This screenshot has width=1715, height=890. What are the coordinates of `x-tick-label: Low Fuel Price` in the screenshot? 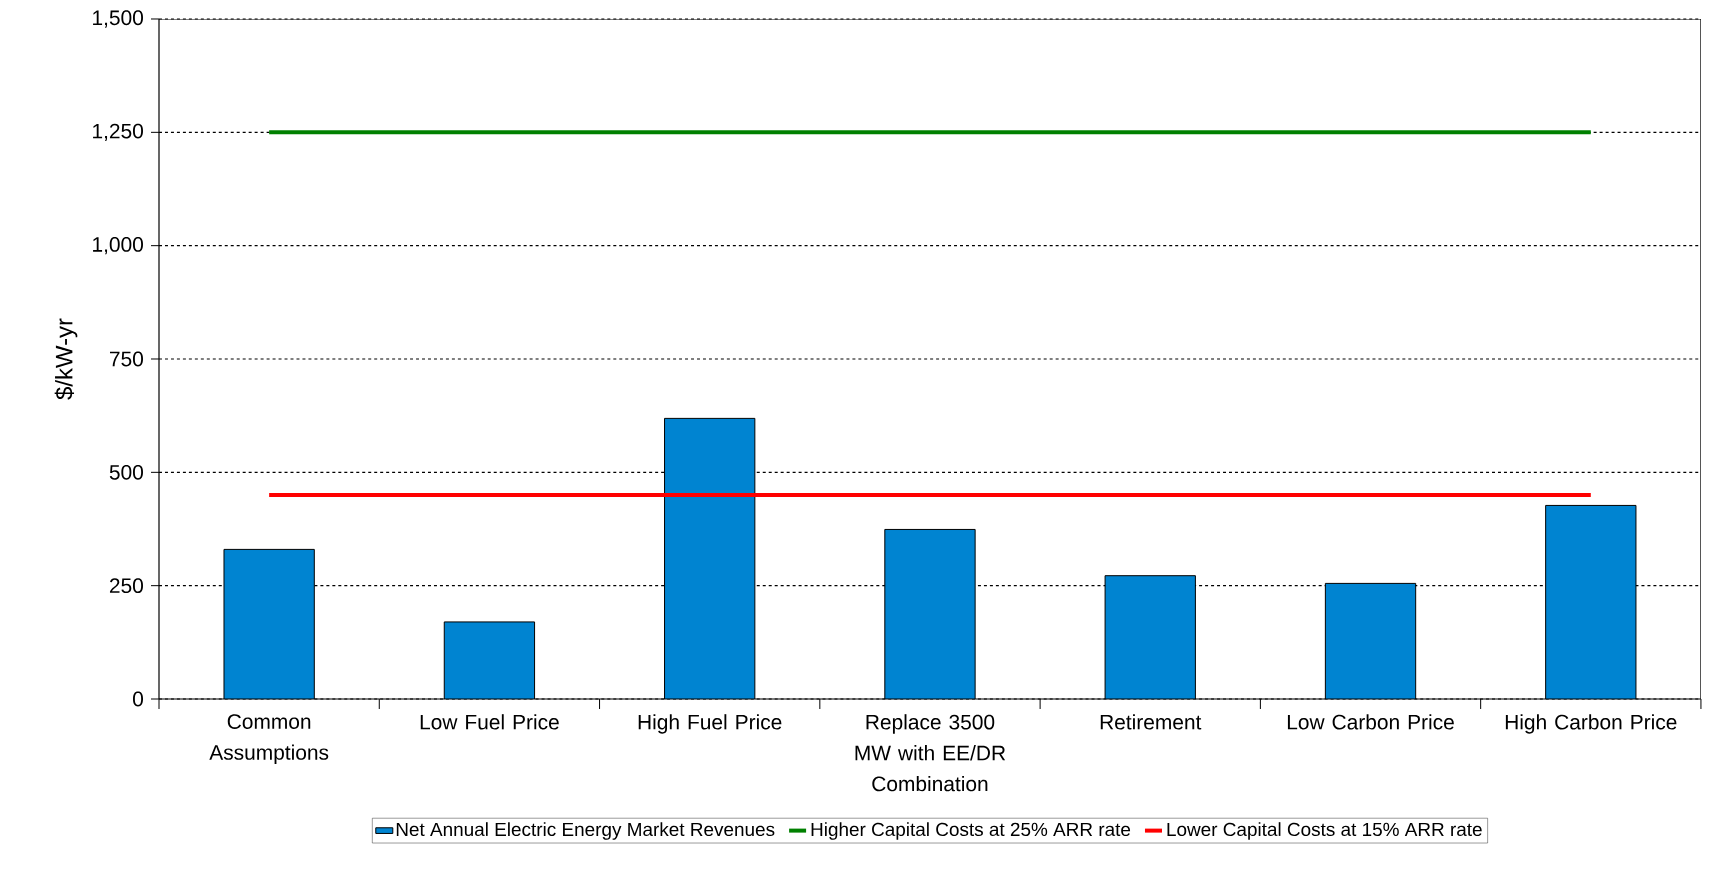 It's located at (489, 722).